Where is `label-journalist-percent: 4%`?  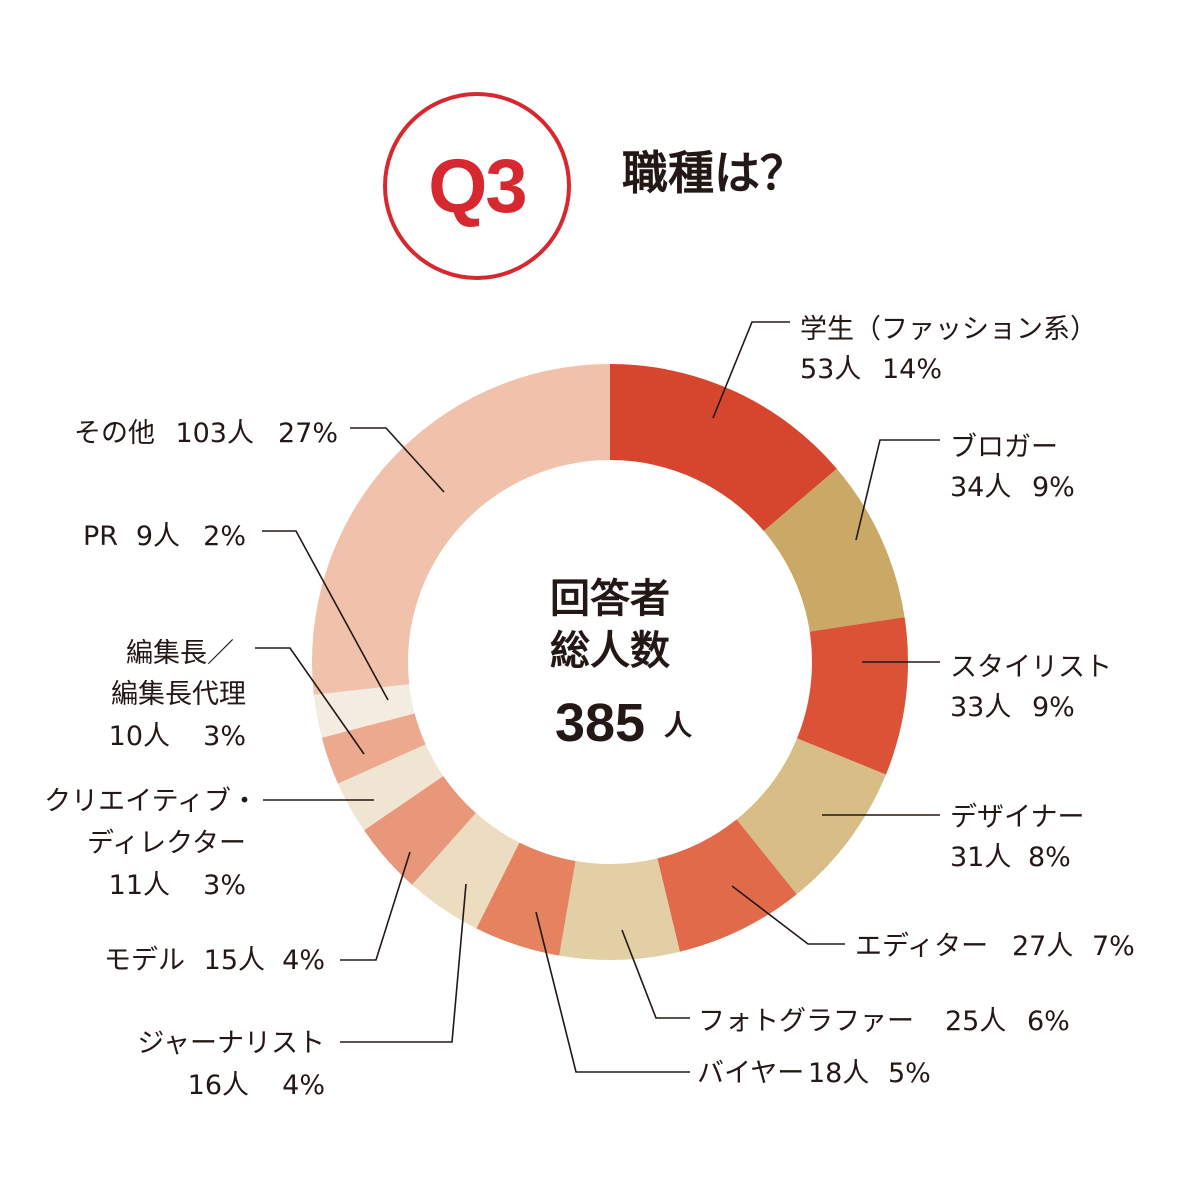
label-journalist-percent: 4% is located at coordinates (303, 1085).